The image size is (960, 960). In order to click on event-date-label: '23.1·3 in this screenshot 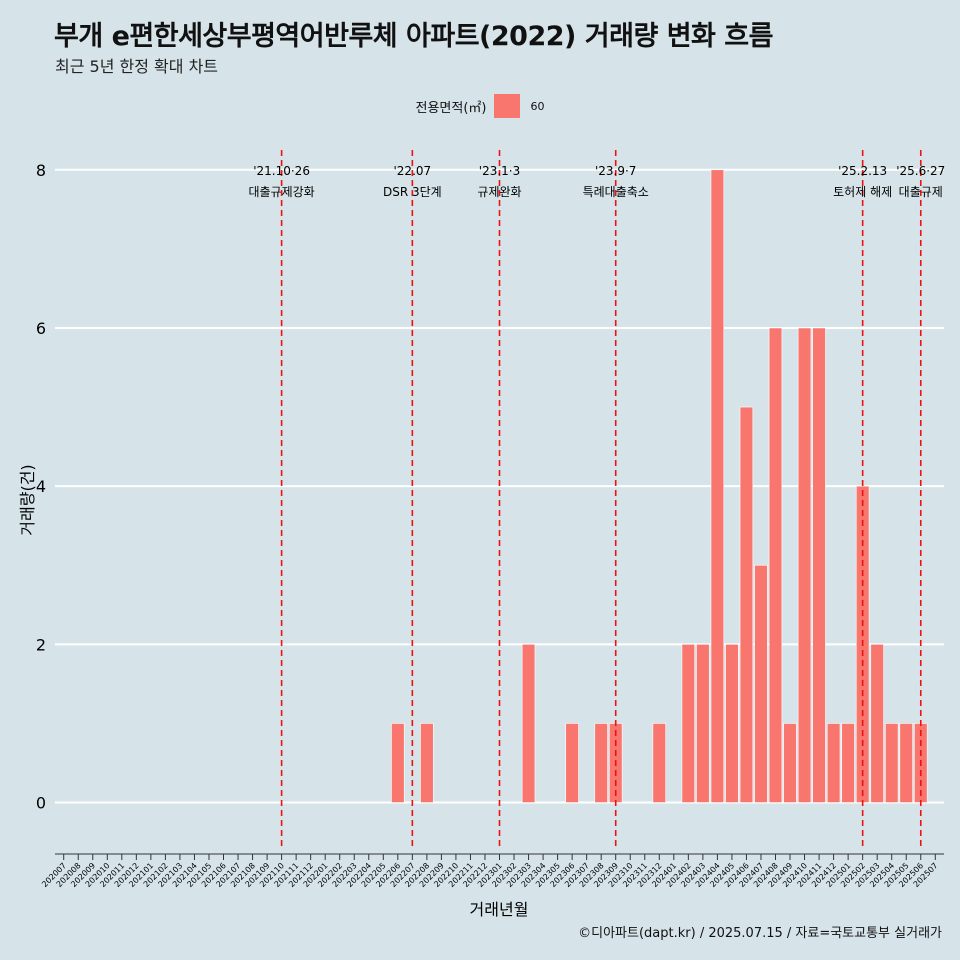, I will do `click(499, 171)`.